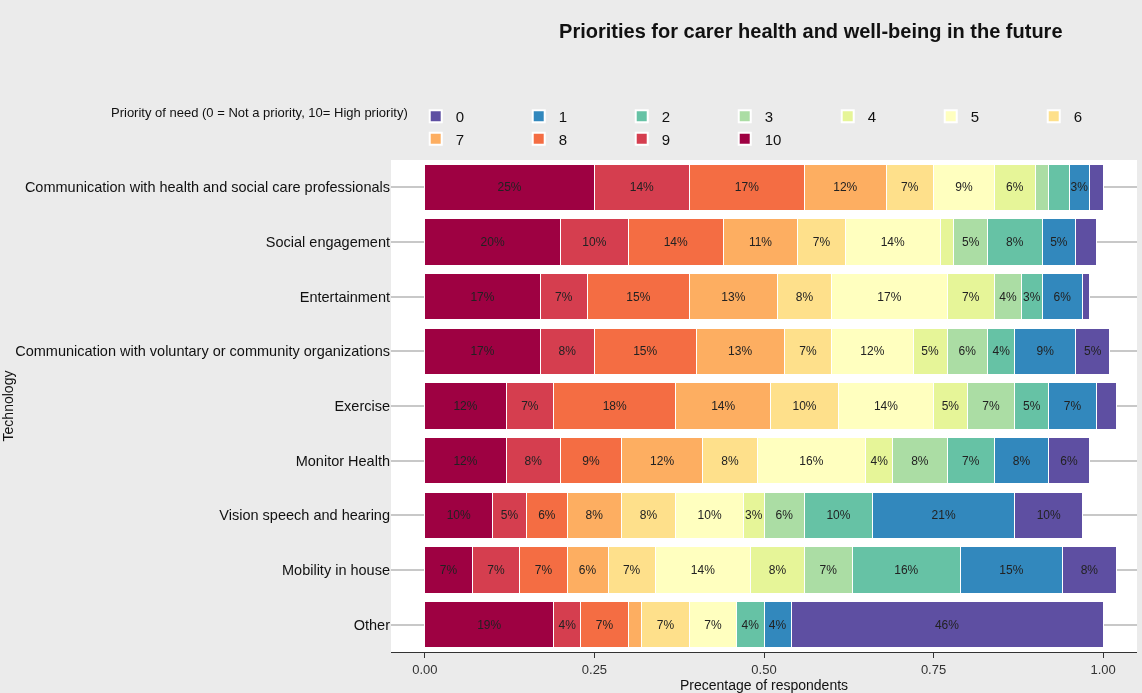  Describe the element at coordinates (760, 242) in the screenshot. I see `data-label: 11%` at that location.